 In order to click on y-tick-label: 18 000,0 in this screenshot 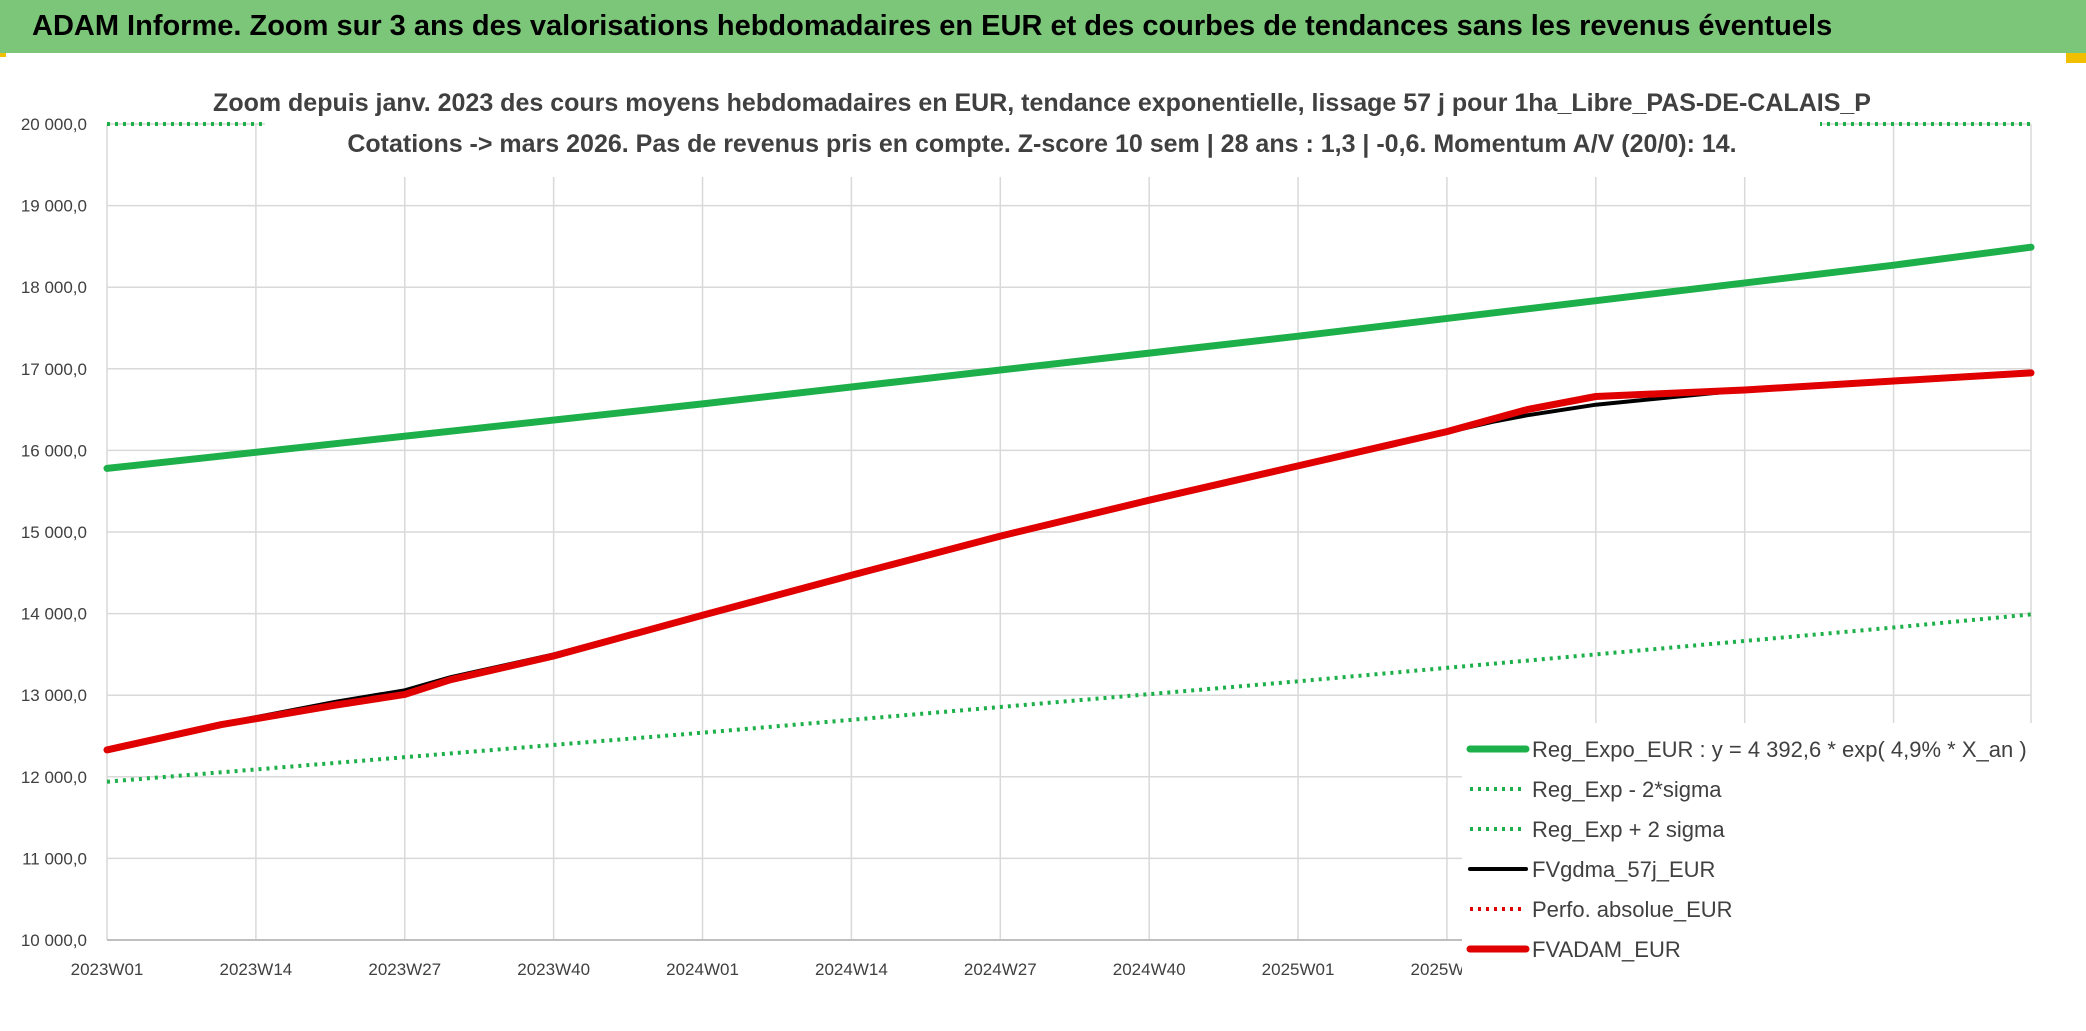, I will do `click(54, 287)`.